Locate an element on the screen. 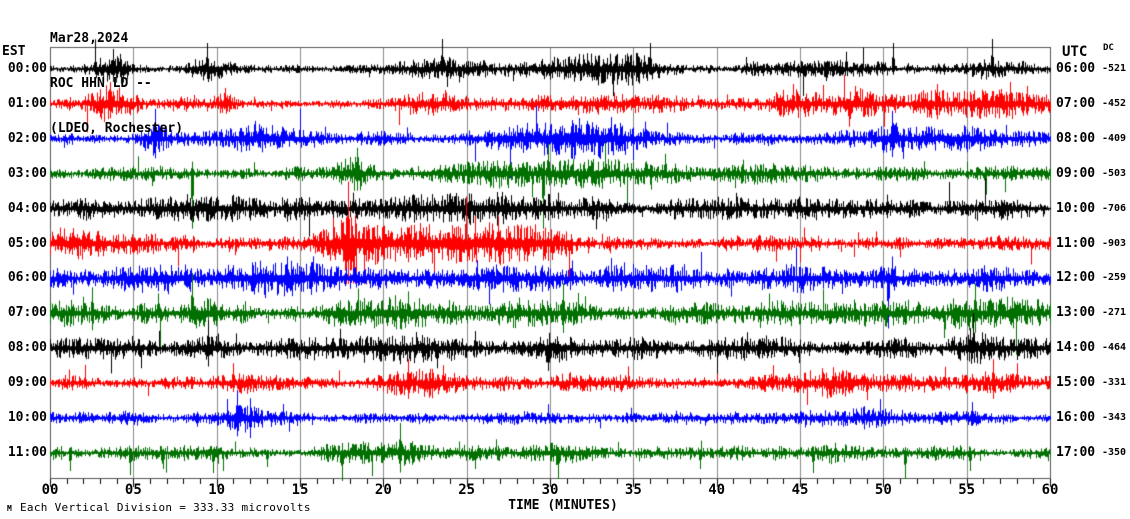  dc-value: -706 is located at coordinates (1114, 208).